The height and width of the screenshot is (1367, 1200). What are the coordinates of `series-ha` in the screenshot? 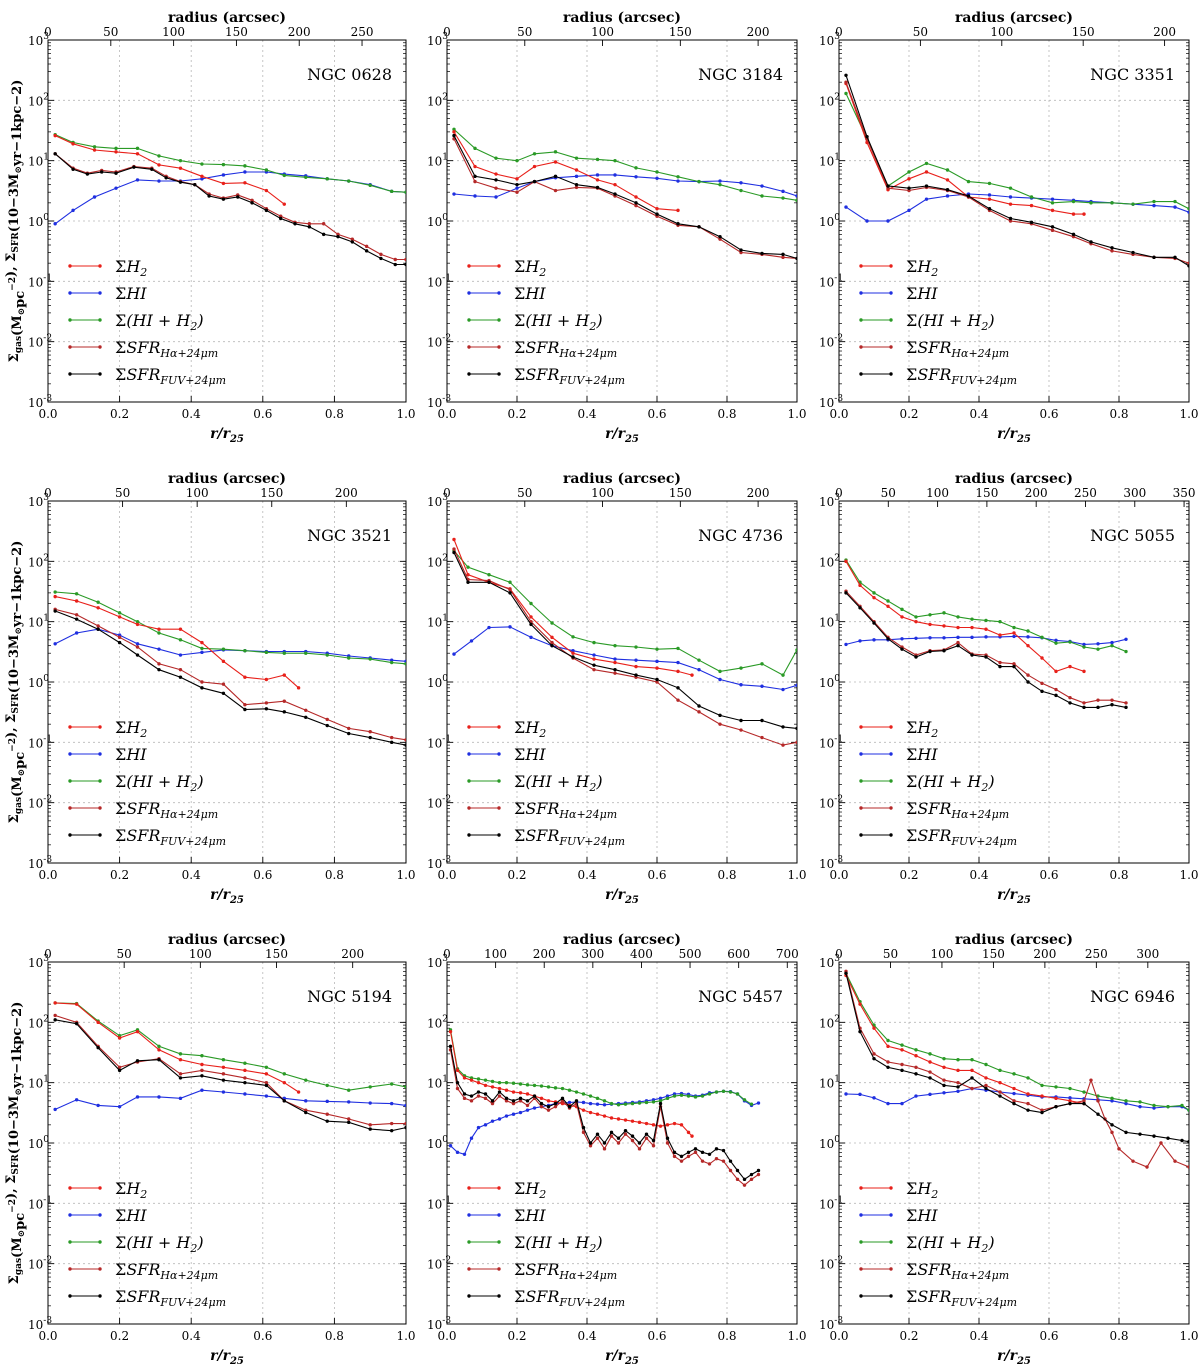 It's located at (229, 207).